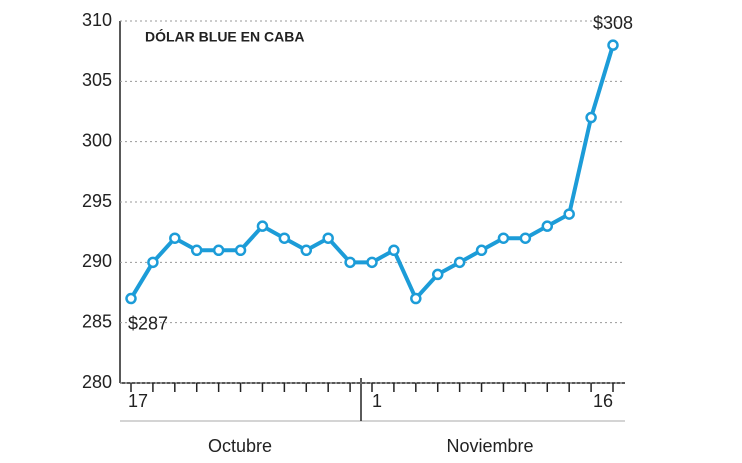 This screenshot has width=742, height=463. Describe the element at coordinates (224, 36) in the screenshot. I see `chart-title: DÓLAR BLUE EN CABA` at that location.